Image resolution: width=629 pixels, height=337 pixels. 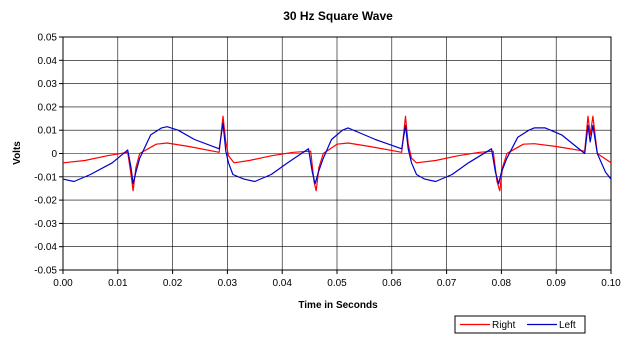 What do you see at coordinates (45, 201) in the screenshot?
I see `y-tick-label: -0.02` at bounding box center [45, 201].